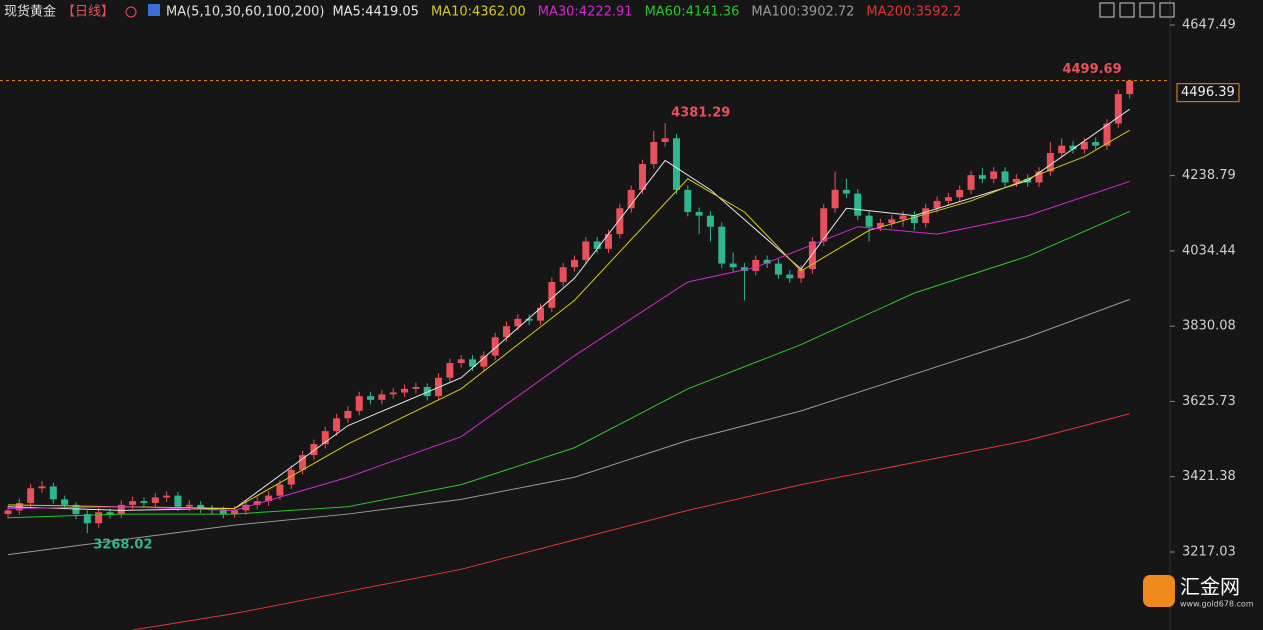  I want to click on toolbar, so click(1137, 10).